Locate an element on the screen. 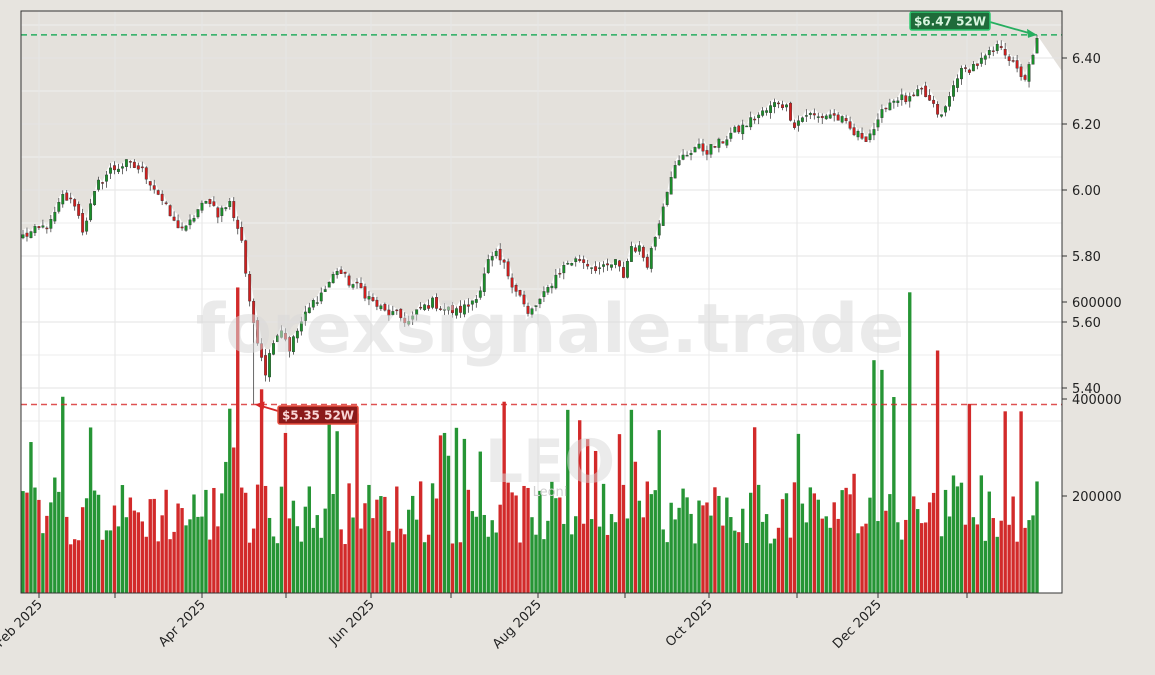 The image size is (1155, 675). low-52w-label: $5.35 52W is located at coordinates (318, 416).